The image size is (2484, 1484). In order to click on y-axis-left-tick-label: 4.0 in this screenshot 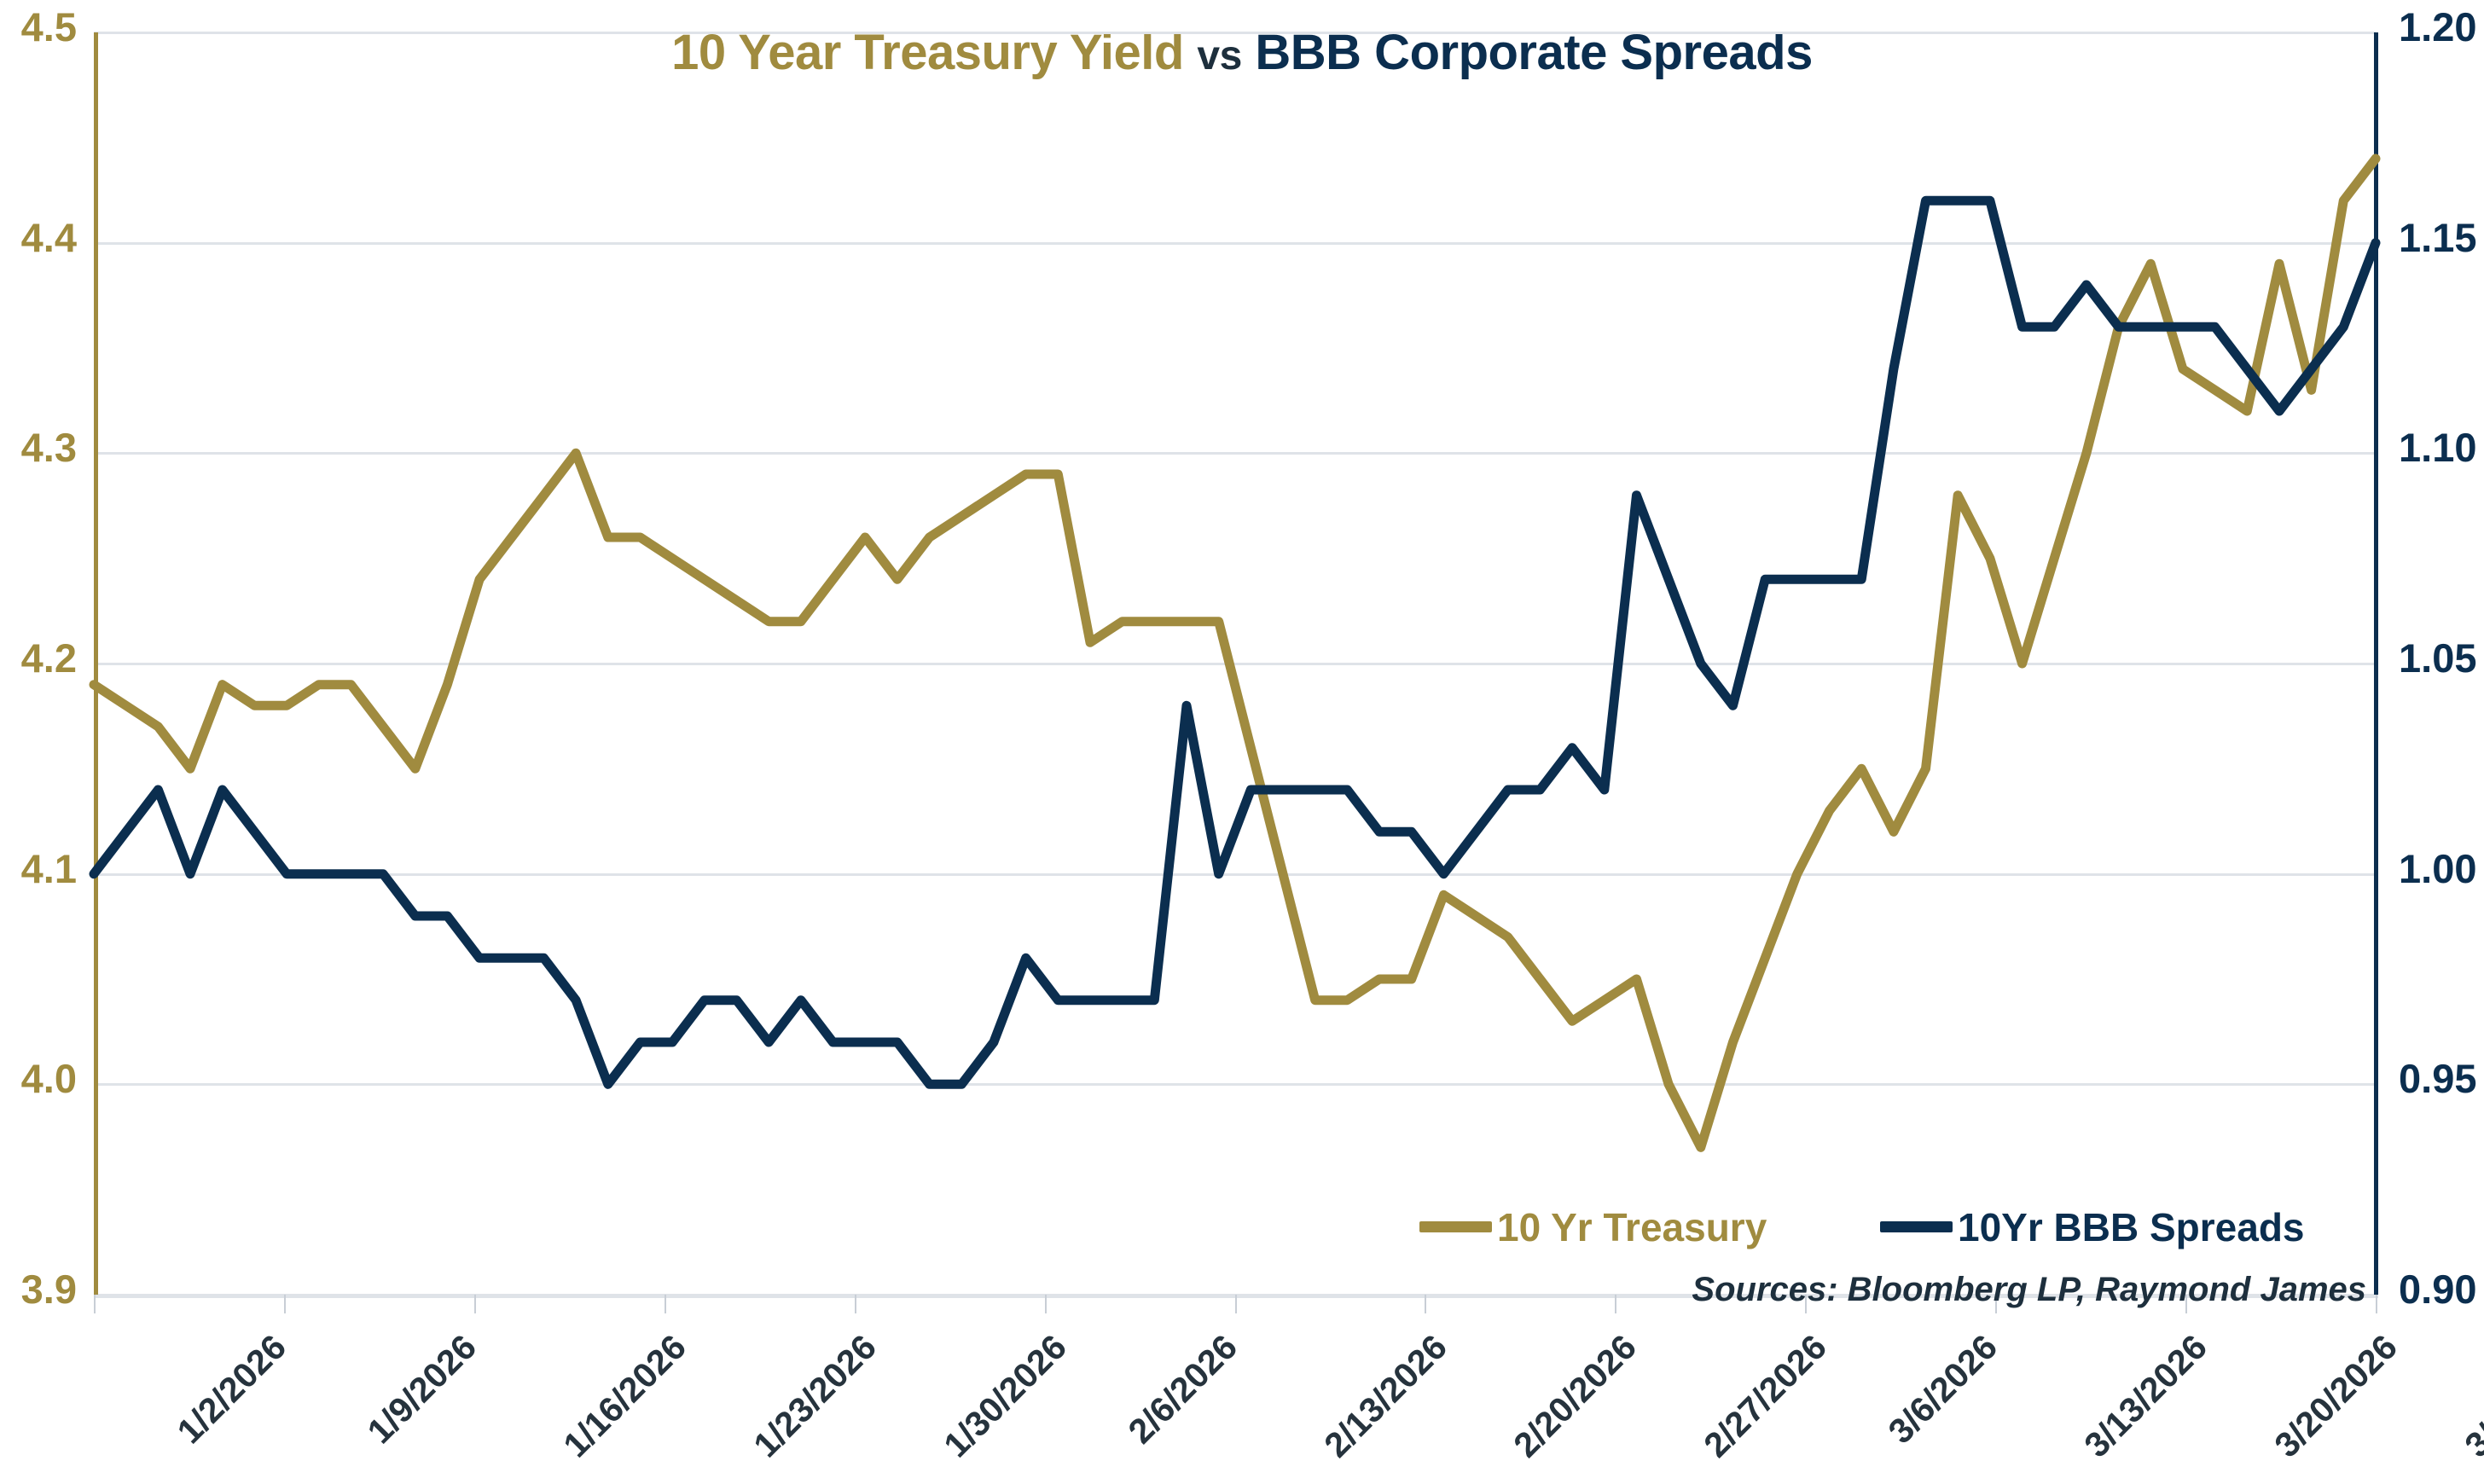, I will do `click(49, 1079)`.